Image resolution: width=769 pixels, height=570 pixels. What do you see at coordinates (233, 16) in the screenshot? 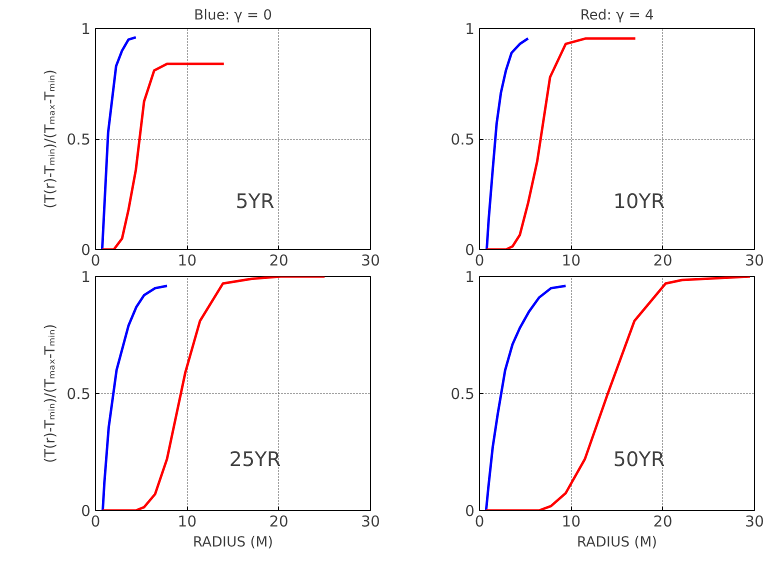
I see `chart-title: Blue: γ = 0` at bounding box center [233, 16].